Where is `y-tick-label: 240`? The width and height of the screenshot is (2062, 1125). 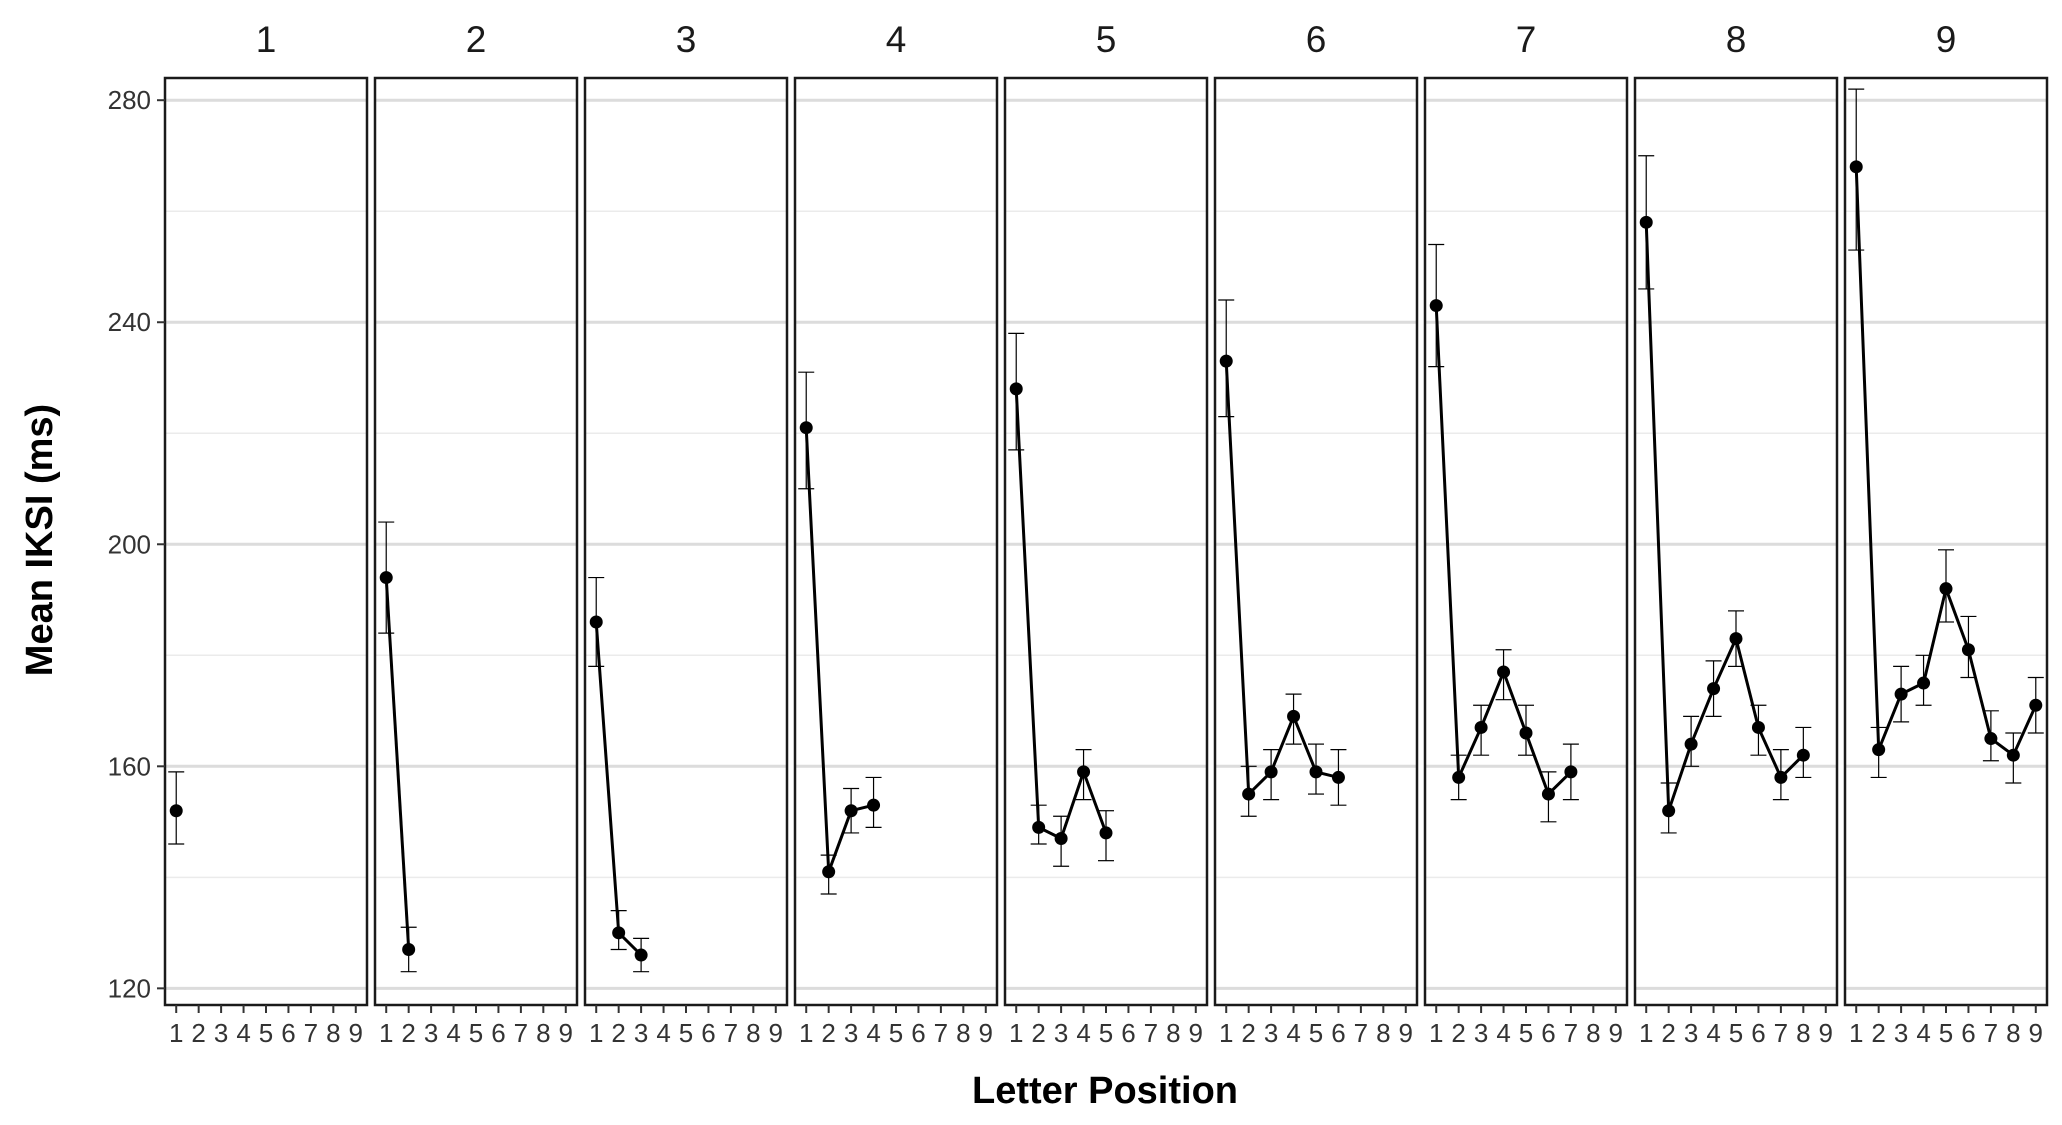
y-tick-label: 240 is located at coordinates (129, 322).